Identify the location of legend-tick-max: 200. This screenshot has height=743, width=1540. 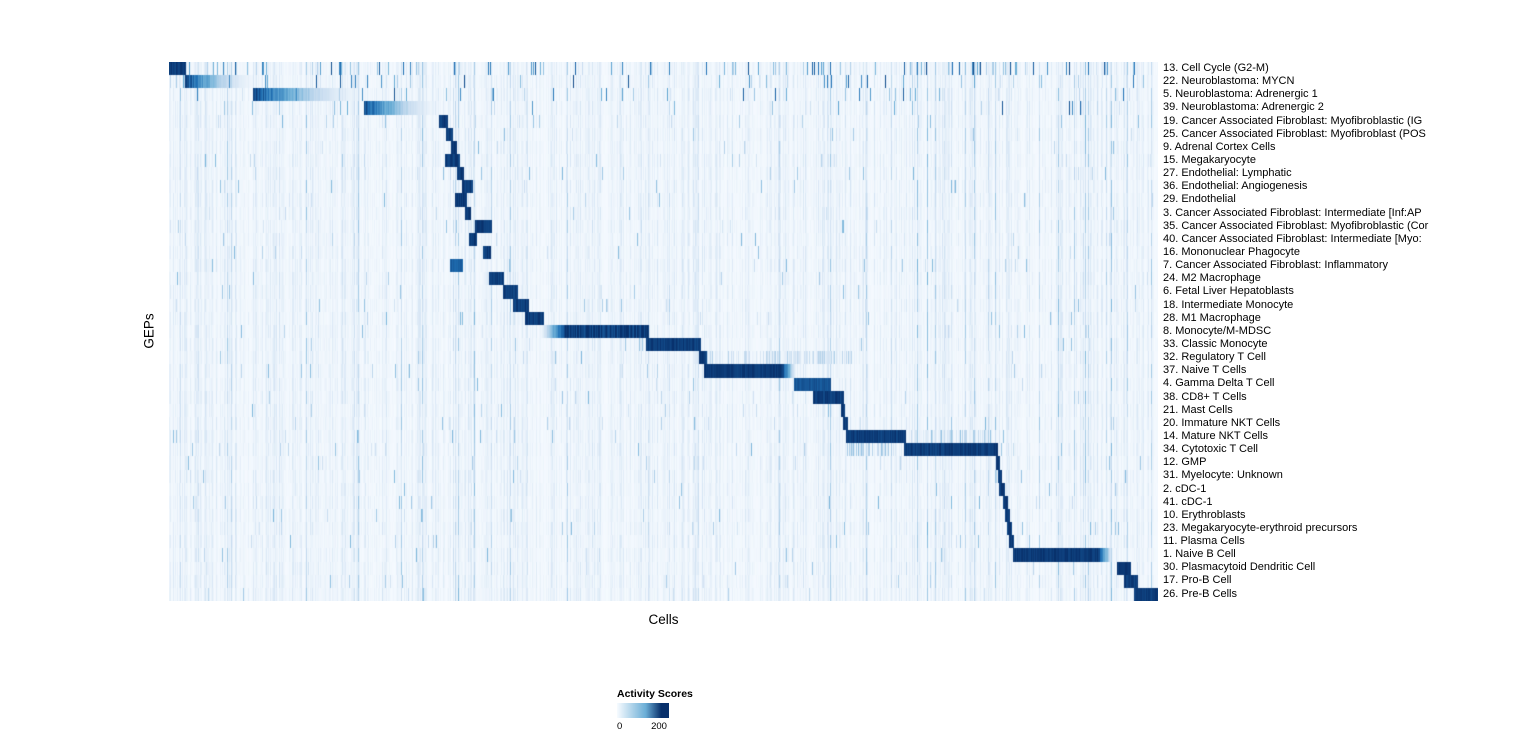
(659, 726).